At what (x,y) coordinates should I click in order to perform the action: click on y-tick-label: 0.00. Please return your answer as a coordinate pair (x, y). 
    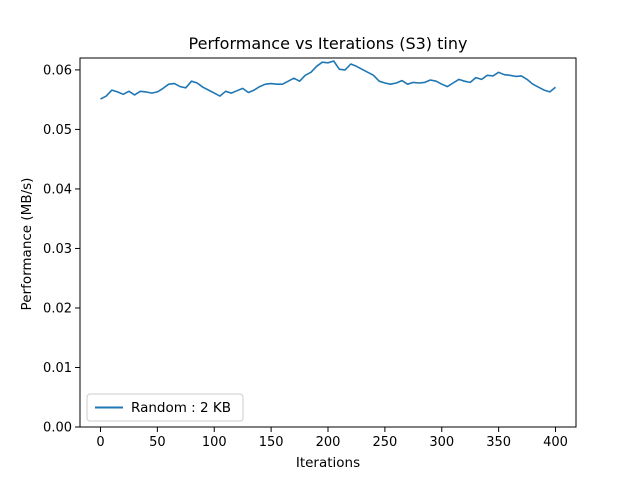
    Looking at the image, I should click on (57, 428).